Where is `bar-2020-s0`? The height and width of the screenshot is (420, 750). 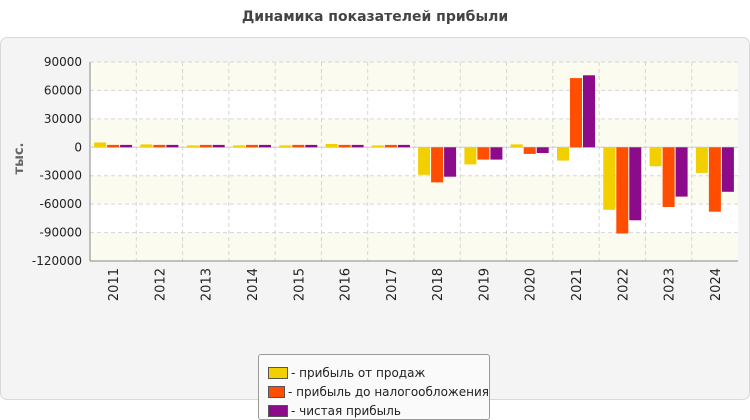 bar-2020-s0 is located at coordinates (516, 146).